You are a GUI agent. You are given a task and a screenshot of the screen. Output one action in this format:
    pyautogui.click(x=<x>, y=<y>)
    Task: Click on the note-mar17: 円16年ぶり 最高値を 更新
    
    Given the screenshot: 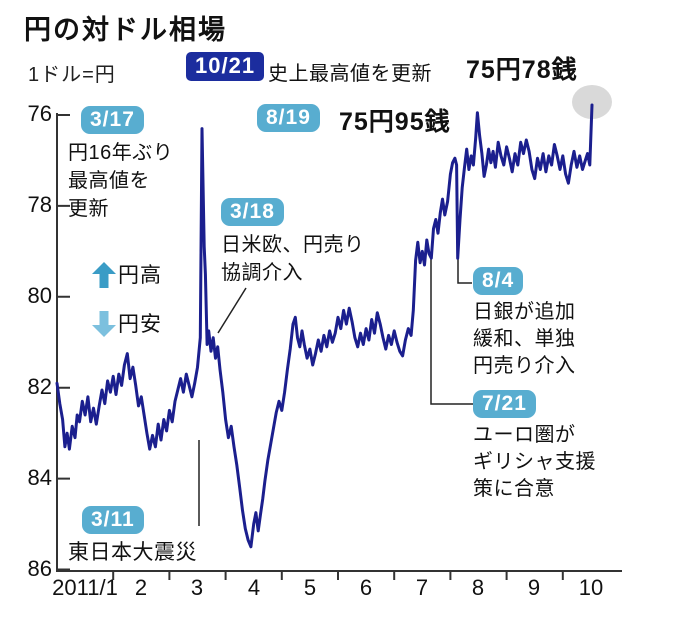 What is the action you would take?
    pyautogui.click(x=121, y=181)
    